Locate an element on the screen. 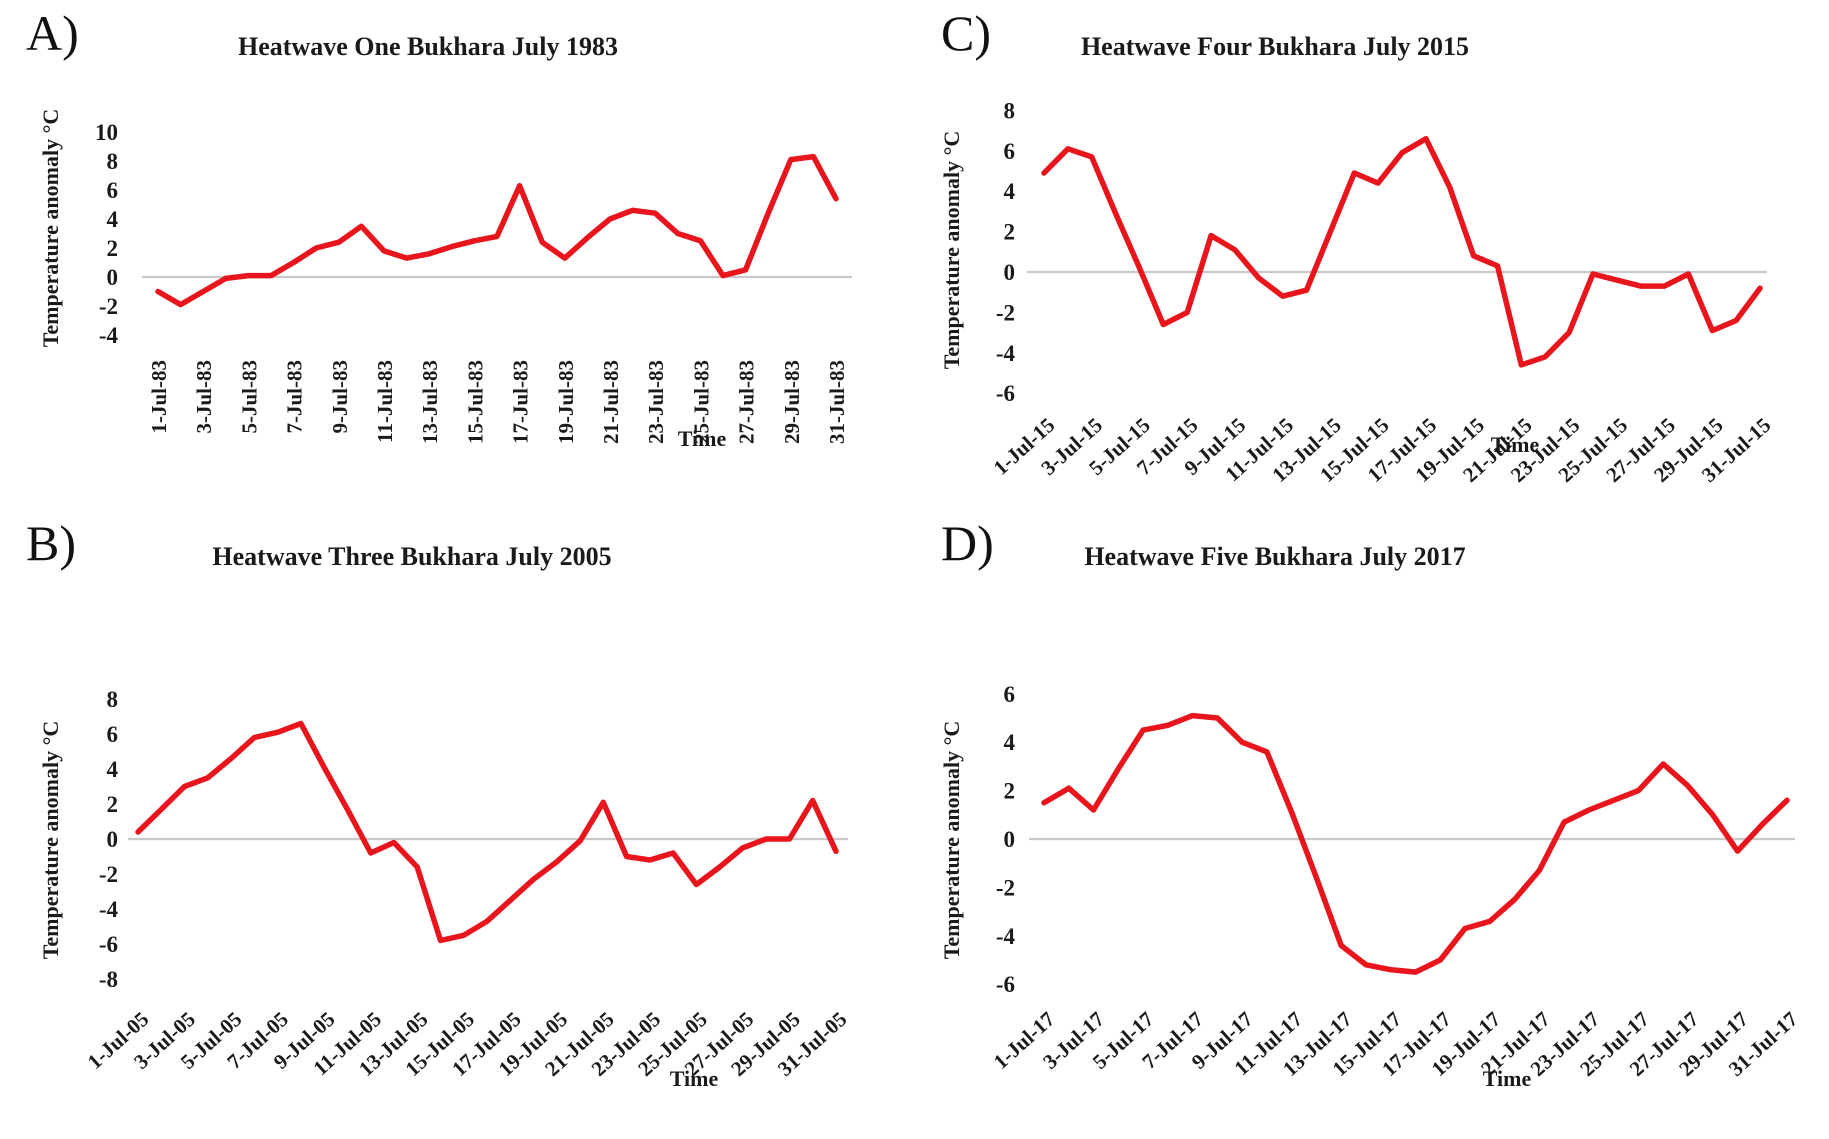 This screenshot has height=1139, width=1829. x-tick-label: 17-Jul-83 is located at coordinates (521, 402).